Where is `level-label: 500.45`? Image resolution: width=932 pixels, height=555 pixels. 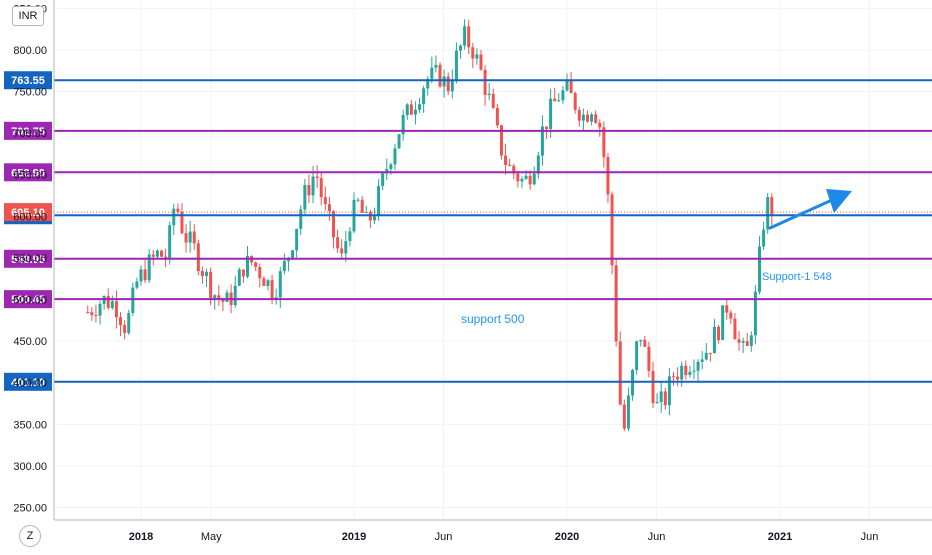 level-label: 500.45 is located at coordinates (28, 300).